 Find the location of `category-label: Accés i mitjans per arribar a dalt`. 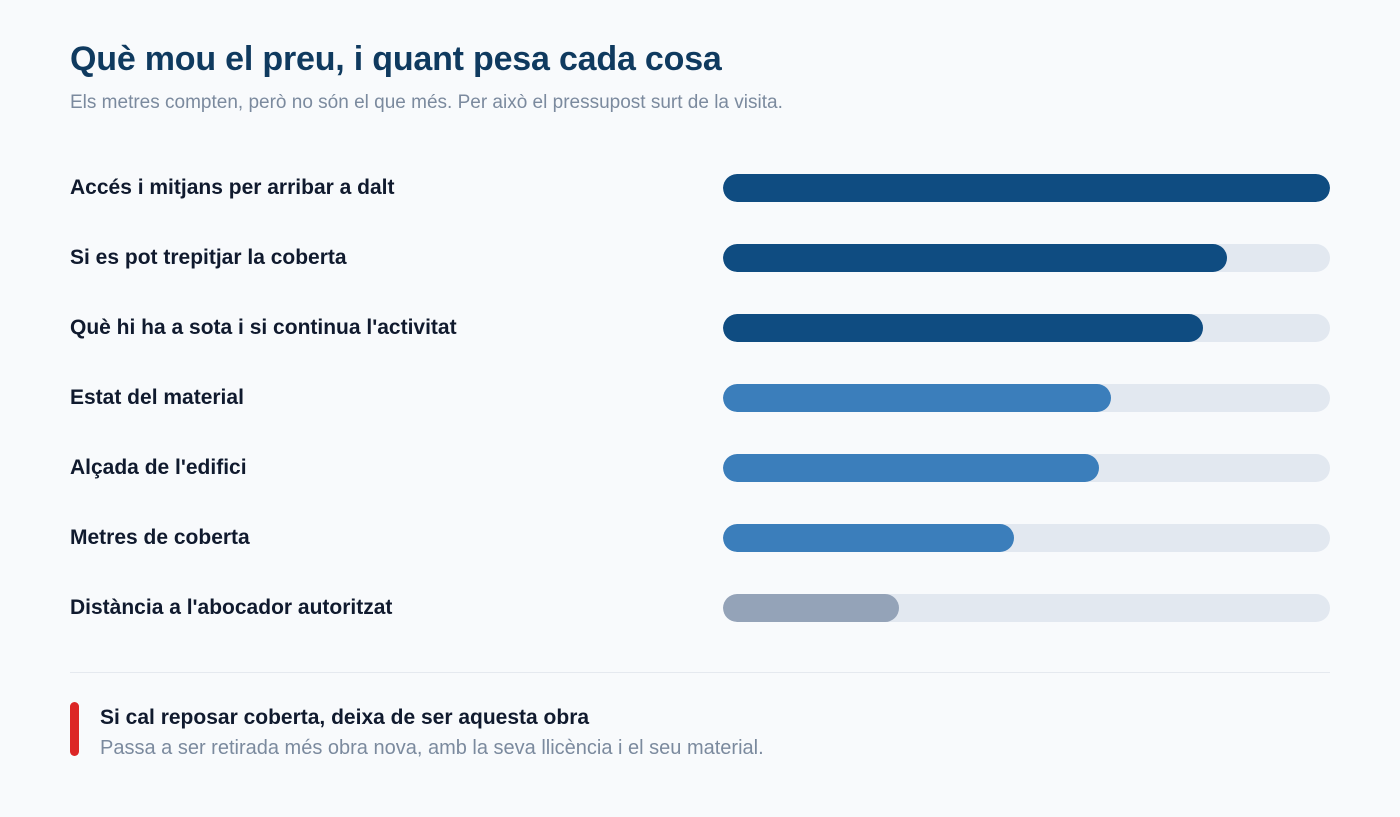

category-label: Accés i mitjans per arribar a dalt is located at coordinates (232, 187).